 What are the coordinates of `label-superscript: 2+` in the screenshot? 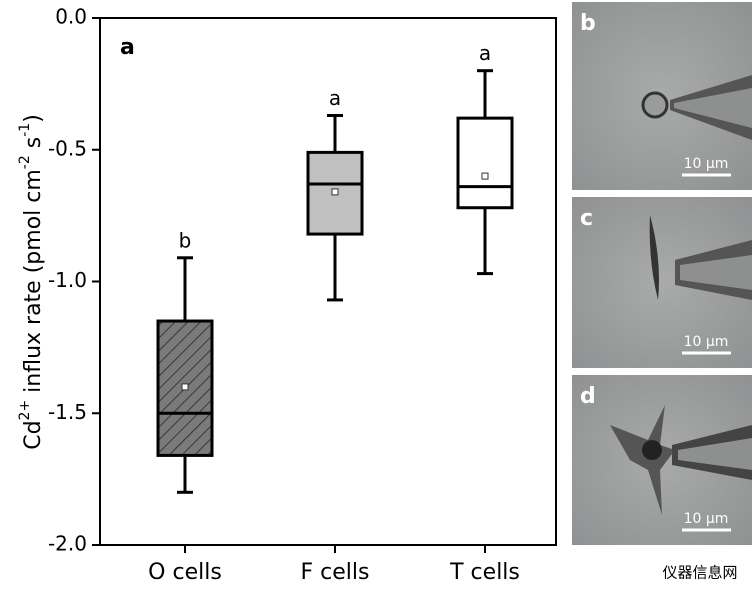 It's located at (25, 410).